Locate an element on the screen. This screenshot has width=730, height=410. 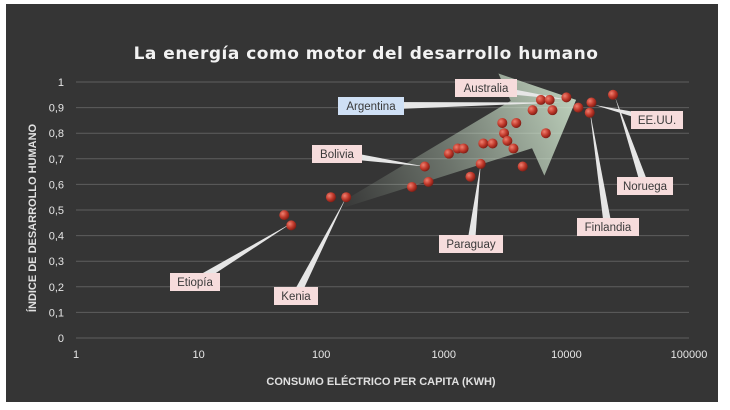
y-tick-label: 0,8 is located at coordinates (56, 134).